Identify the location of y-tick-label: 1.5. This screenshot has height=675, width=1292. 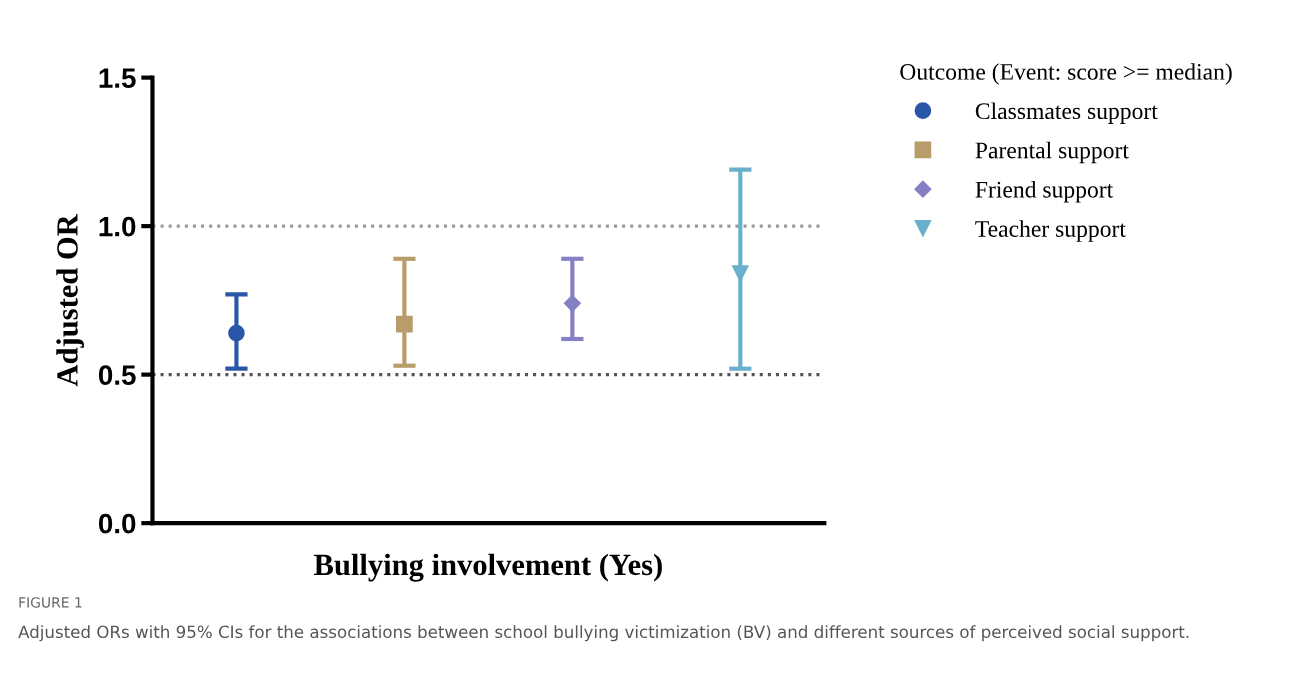
(117, 78).